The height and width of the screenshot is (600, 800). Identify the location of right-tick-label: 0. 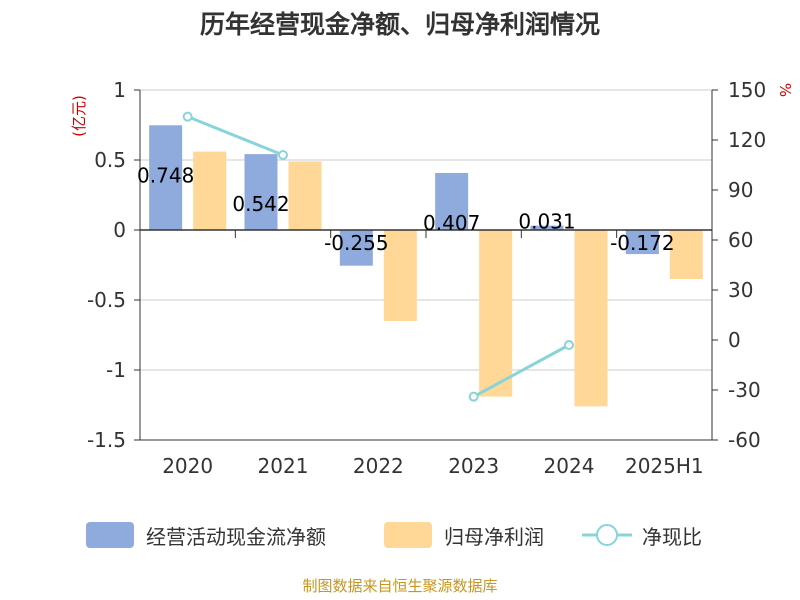
(734, 340).